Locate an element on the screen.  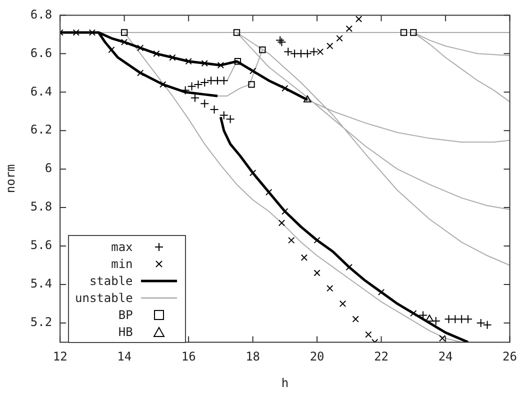
y-tick-label: 6.6 is located at coordinates (41, 53).